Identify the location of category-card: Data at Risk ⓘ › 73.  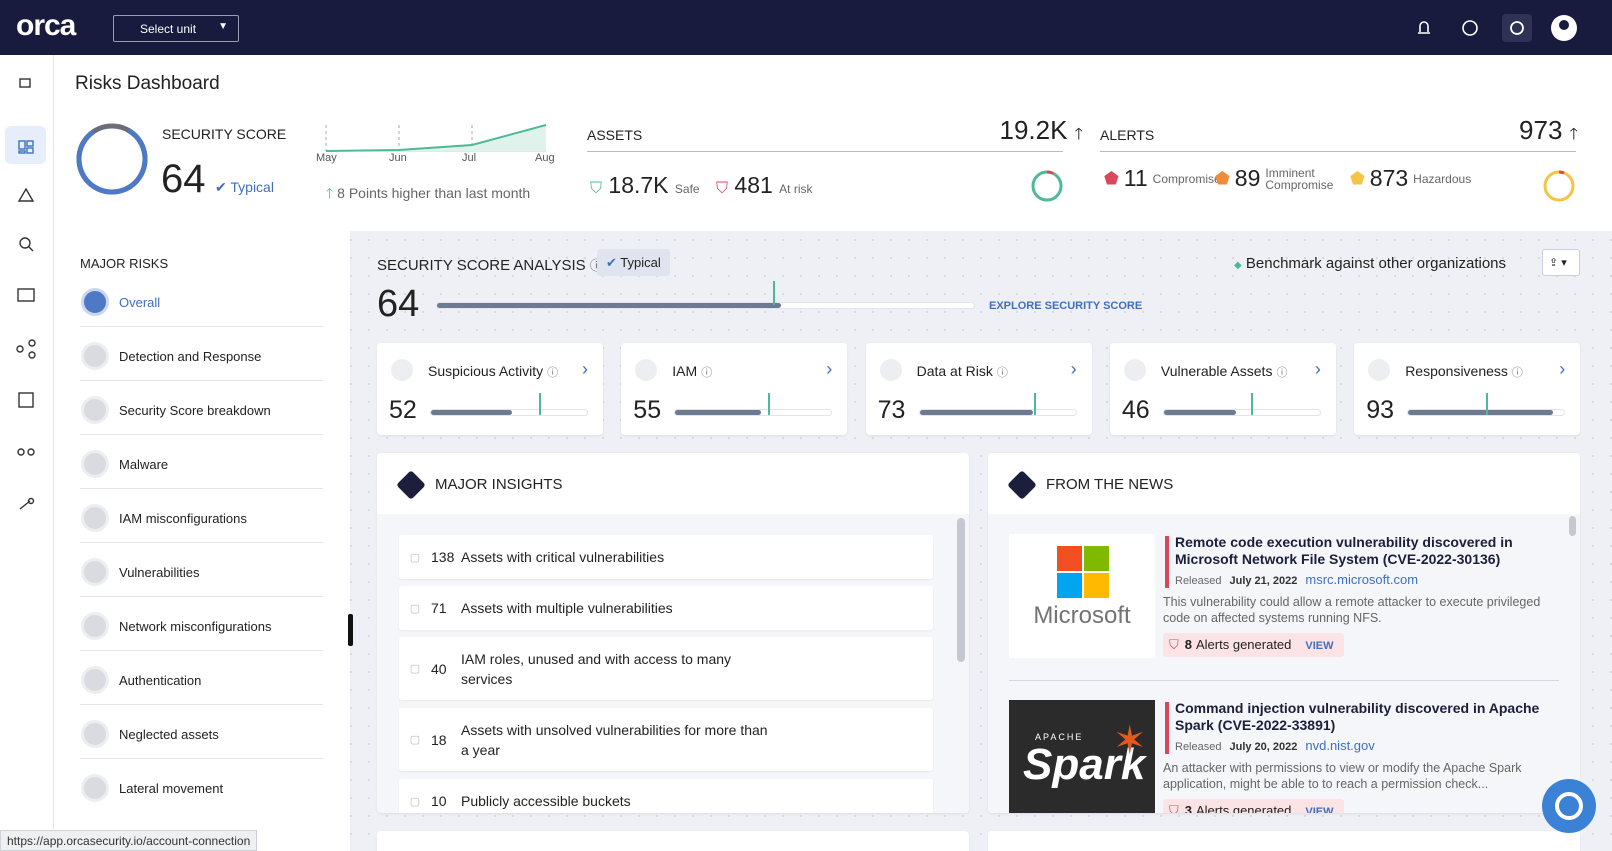
(978, 389).